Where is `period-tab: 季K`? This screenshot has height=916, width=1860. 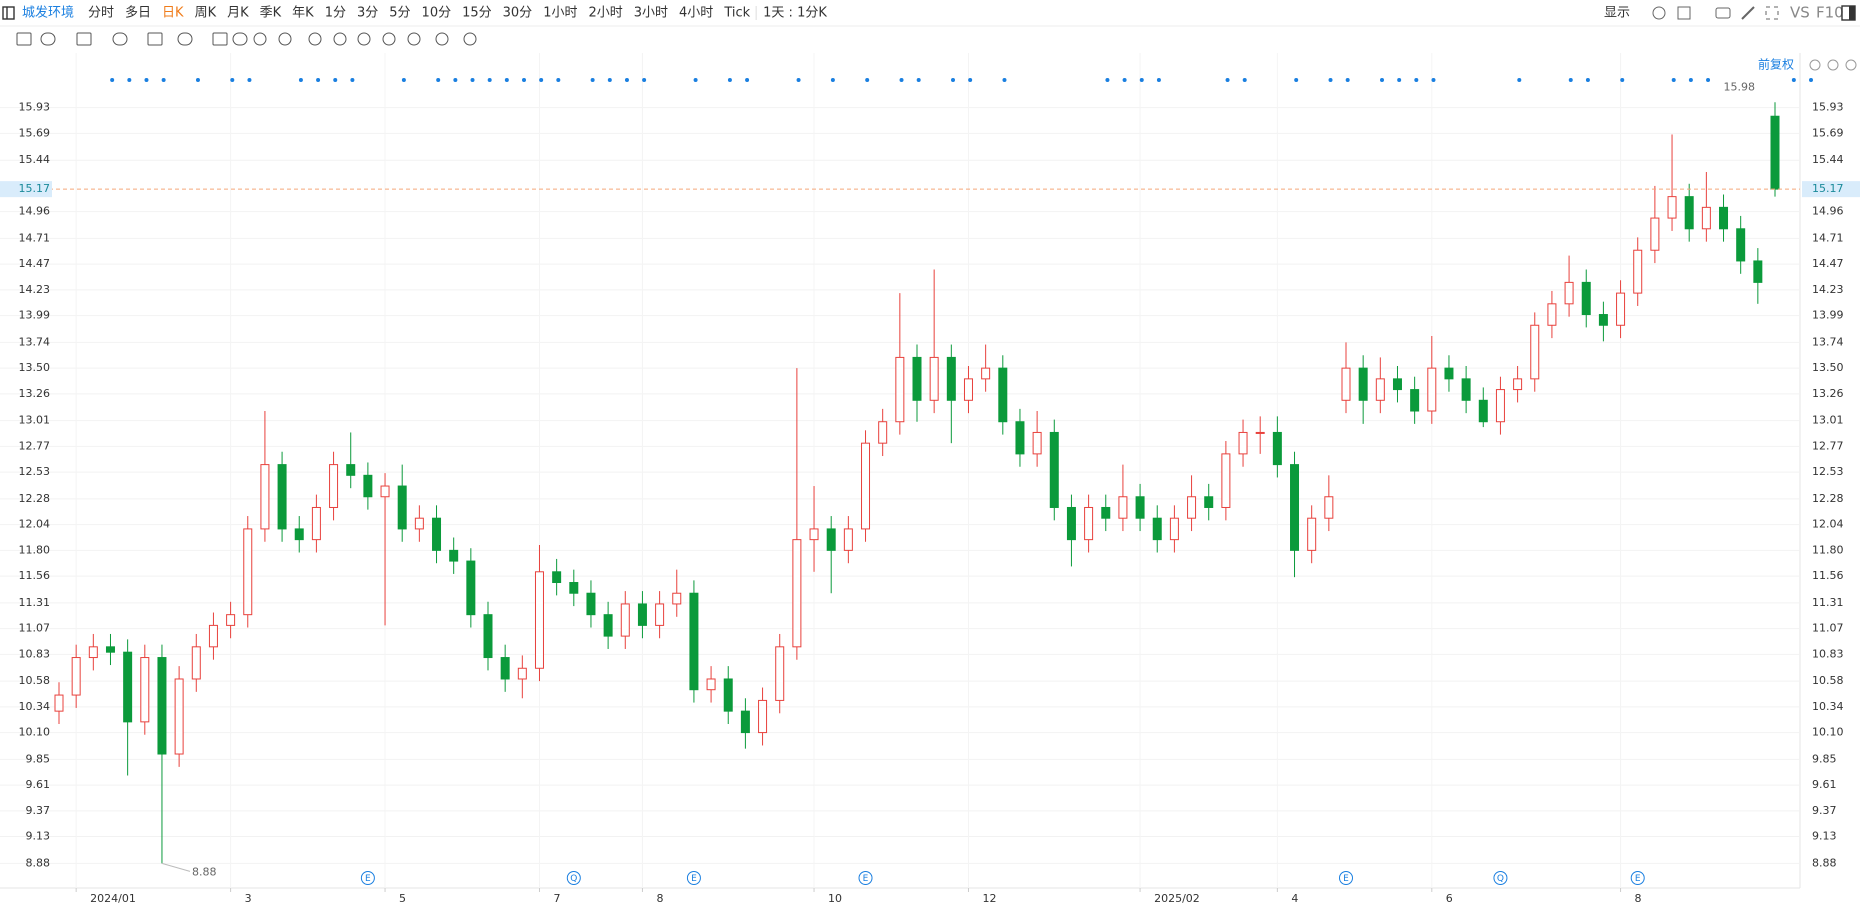
period-tab: 季K is located at coordinates (271, 13).